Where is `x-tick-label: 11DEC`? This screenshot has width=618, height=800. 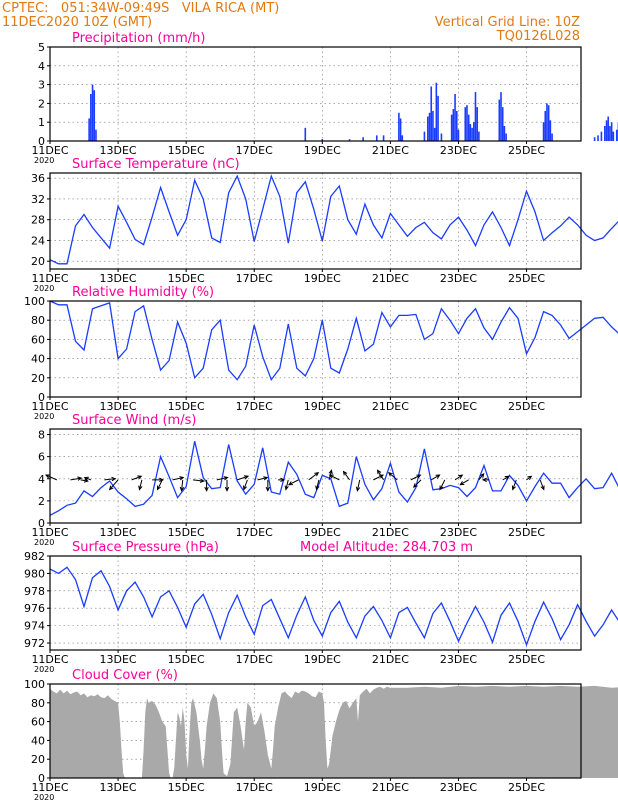 x-tick-label: 11DEC is located at coordinates (49, 659).